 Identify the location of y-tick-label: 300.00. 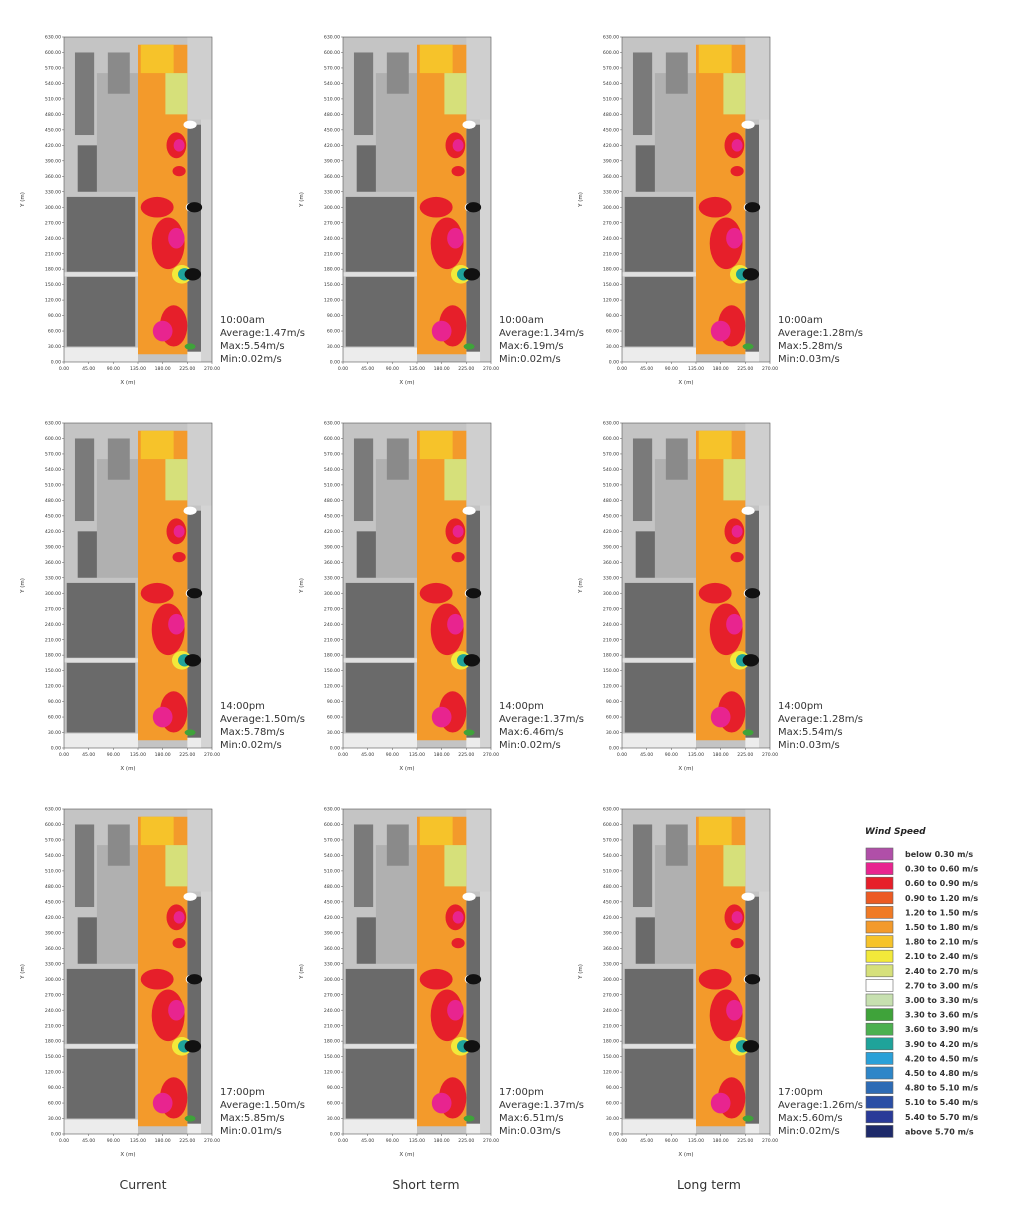
(611, 980).